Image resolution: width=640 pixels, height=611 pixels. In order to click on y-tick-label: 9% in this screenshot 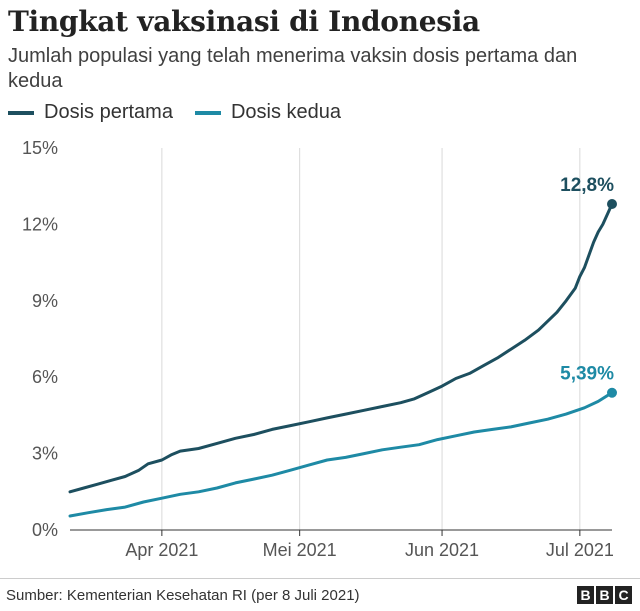, I will do `click(45, 301)`.